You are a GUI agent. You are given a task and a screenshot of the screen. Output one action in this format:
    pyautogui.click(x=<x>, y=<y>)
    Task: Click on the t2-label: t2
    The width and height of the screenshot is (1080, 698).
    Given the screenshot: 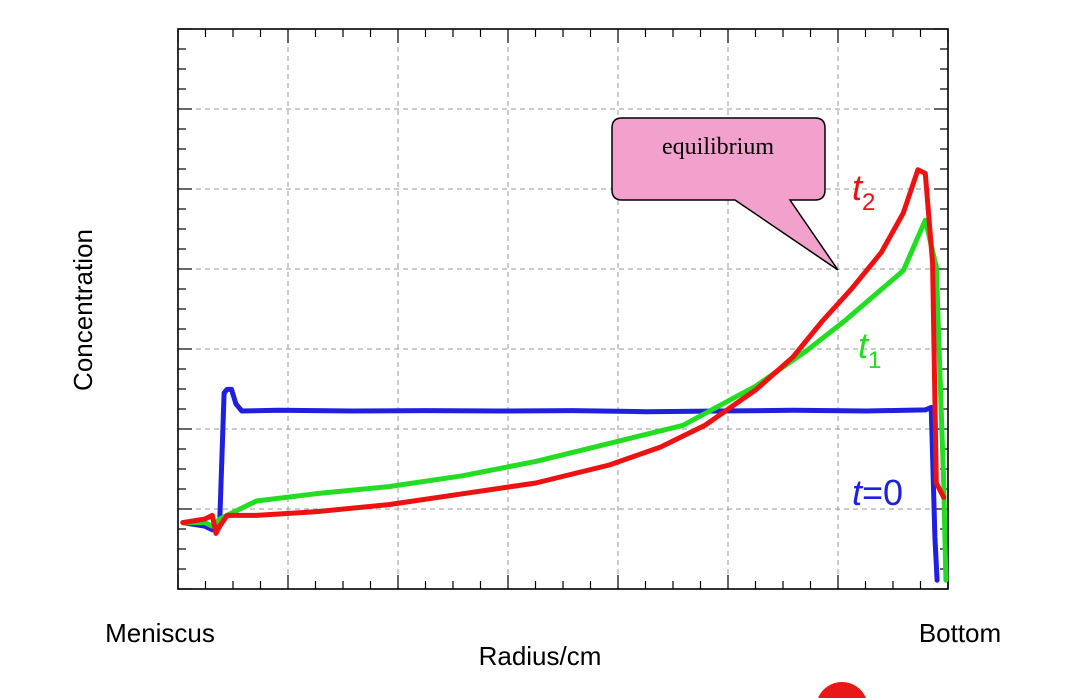 What is the action you would take?
    pyautogui.click(x=863, y=191)
    